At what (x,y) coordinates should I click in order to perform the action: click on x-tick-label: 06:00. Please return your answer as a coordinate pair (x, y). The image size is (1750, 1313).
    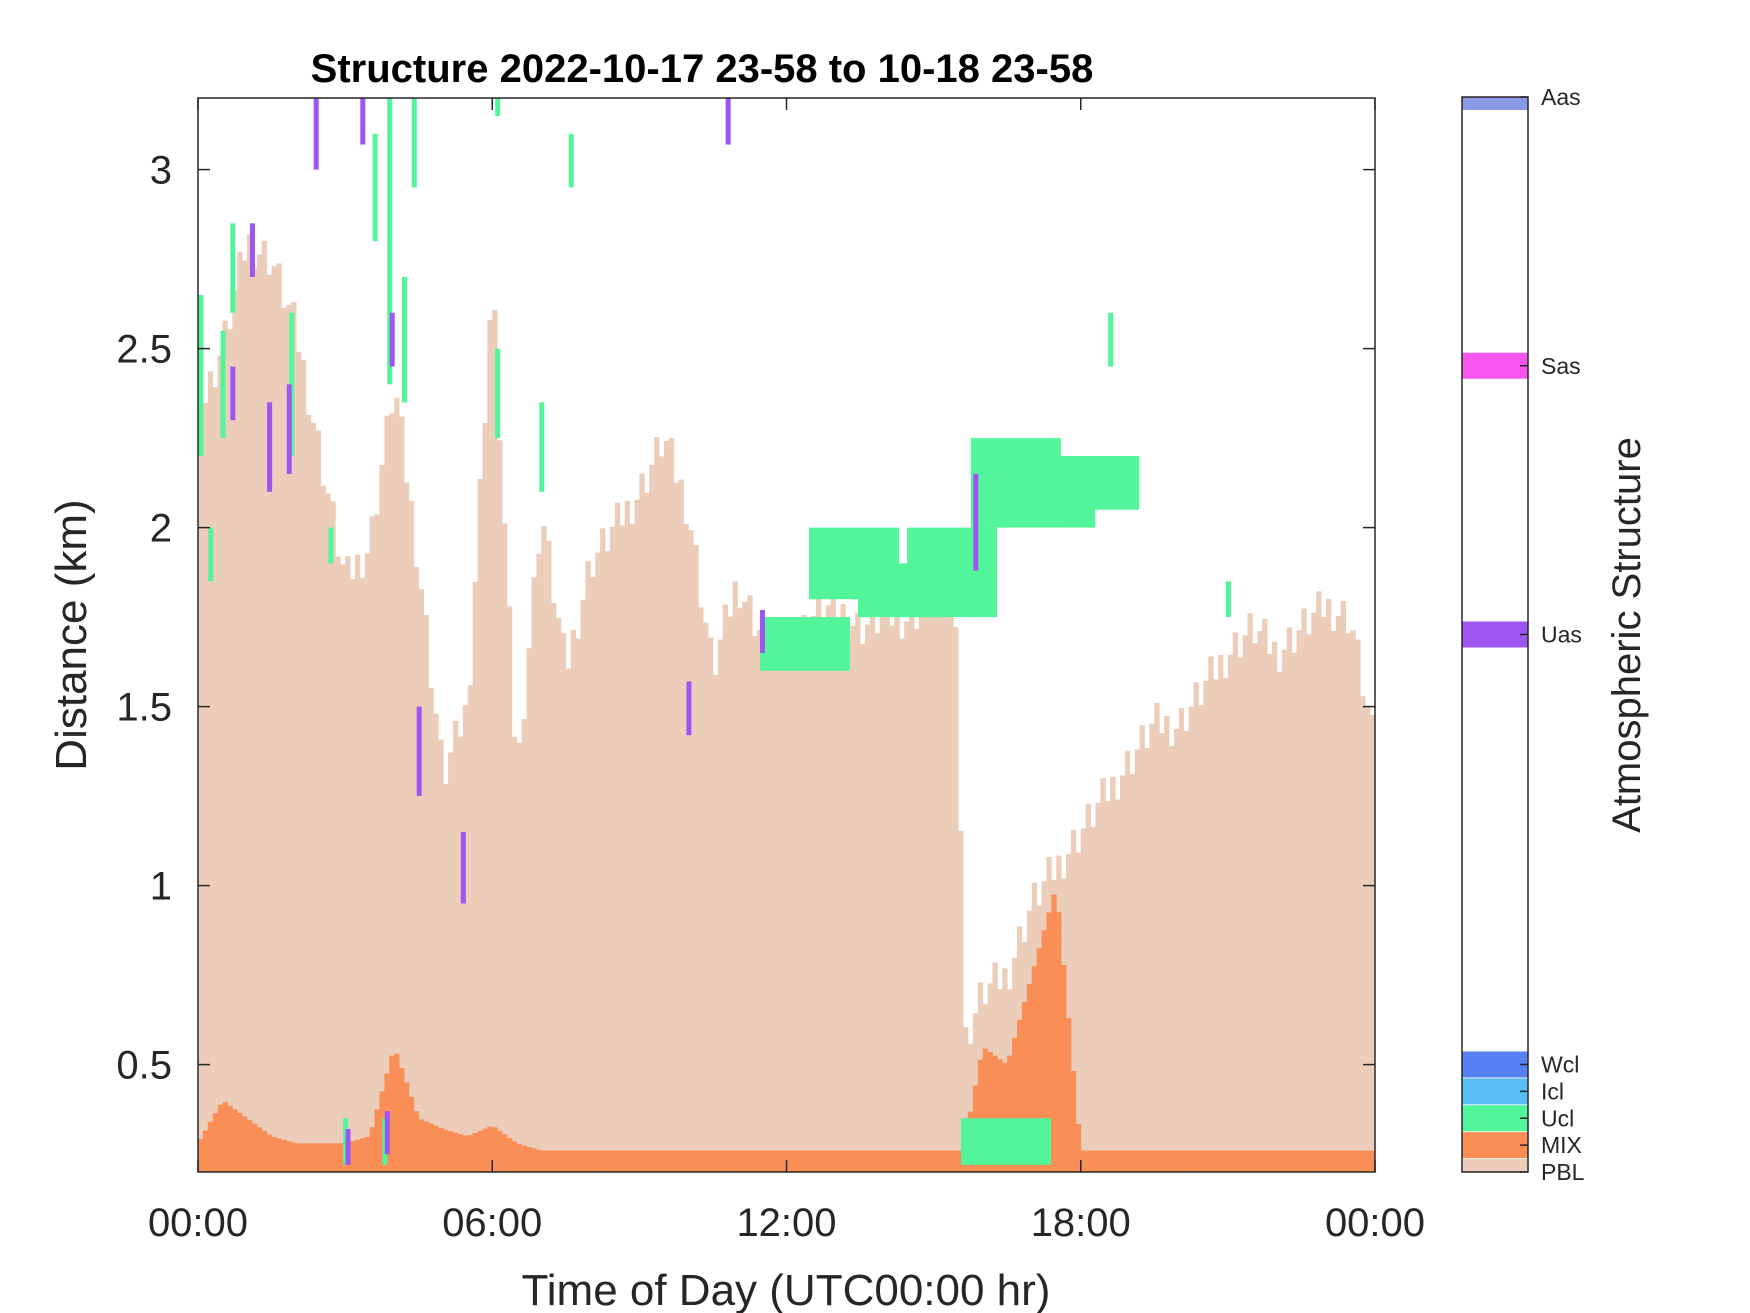
    Looking at the image, I should click on (492, 1223).